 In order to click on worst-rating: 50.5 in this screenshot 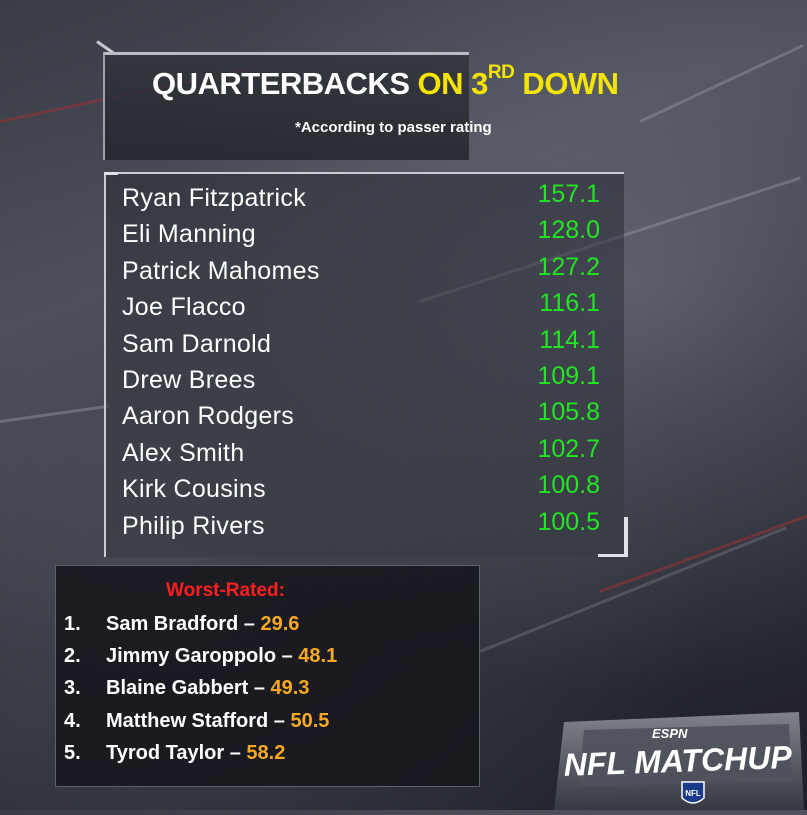, I will do `click(310, 720)`.